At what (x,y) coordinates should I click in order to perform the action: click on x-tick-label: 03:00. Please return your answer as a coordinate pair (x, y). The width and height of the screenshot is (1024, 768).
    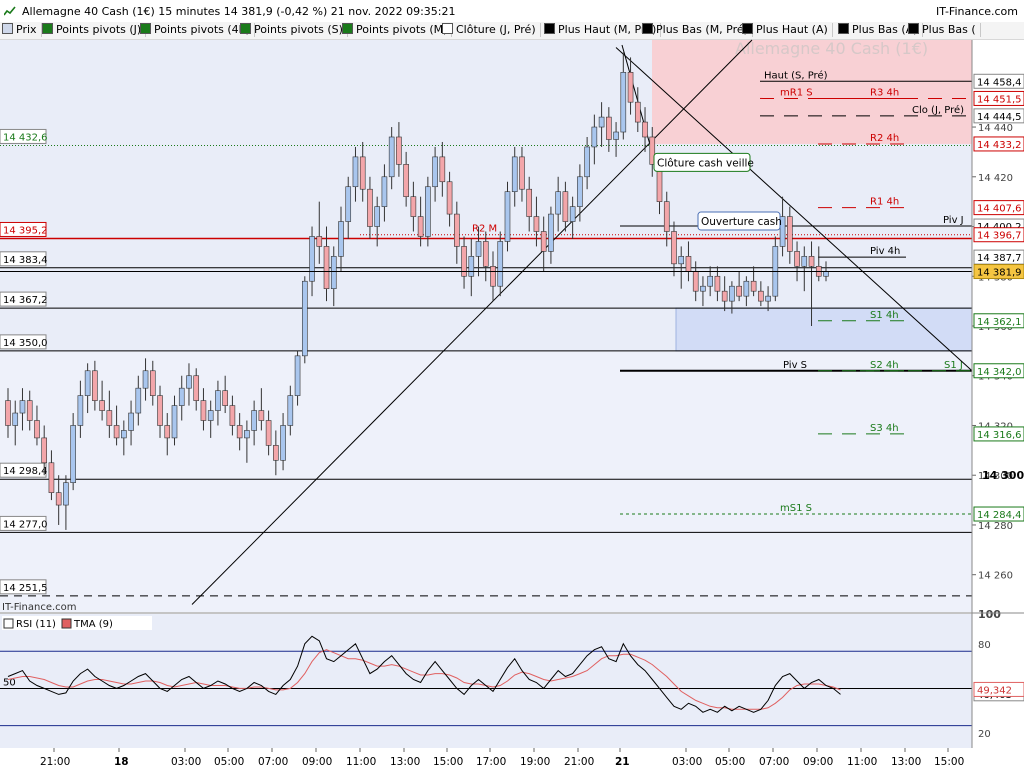
    Looking at the image, I should click on (687, 762).